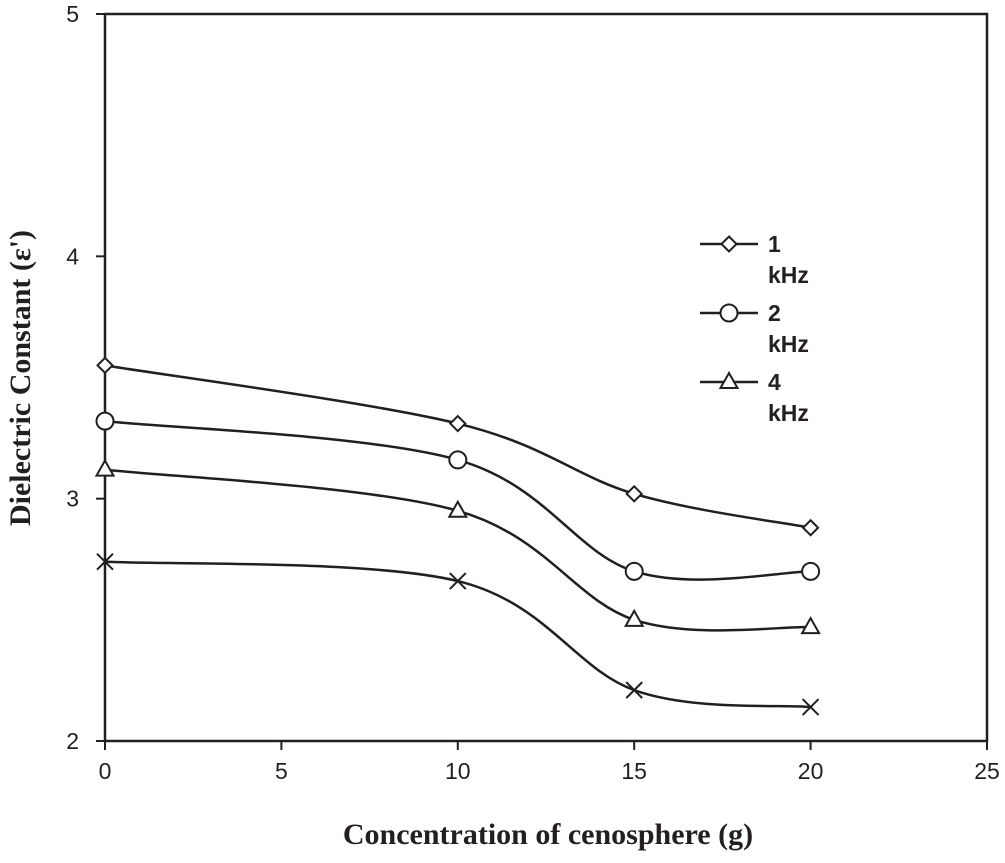 The height and width of the screenshot is (863, 1005). What do you see at coordinates (788, 344) in the screenshot?
I see `legend-label-2-line2: kHz` at bounding box center [788, 344].